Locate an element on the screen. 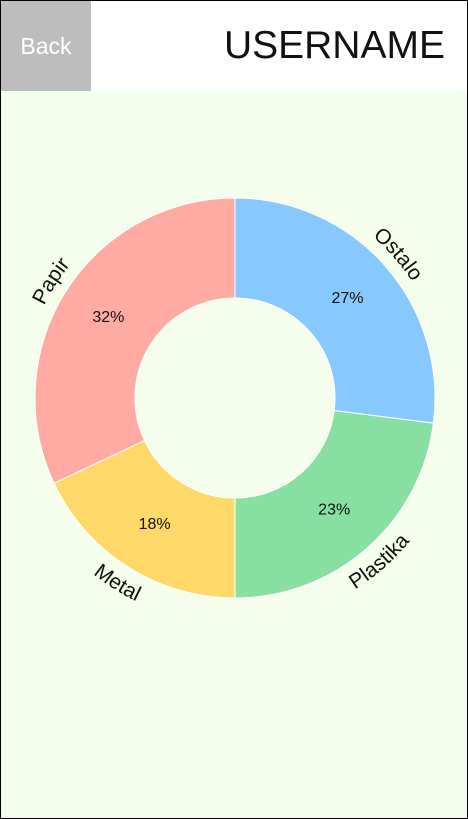  slice-ostalo is located at coordinates (335, 310).